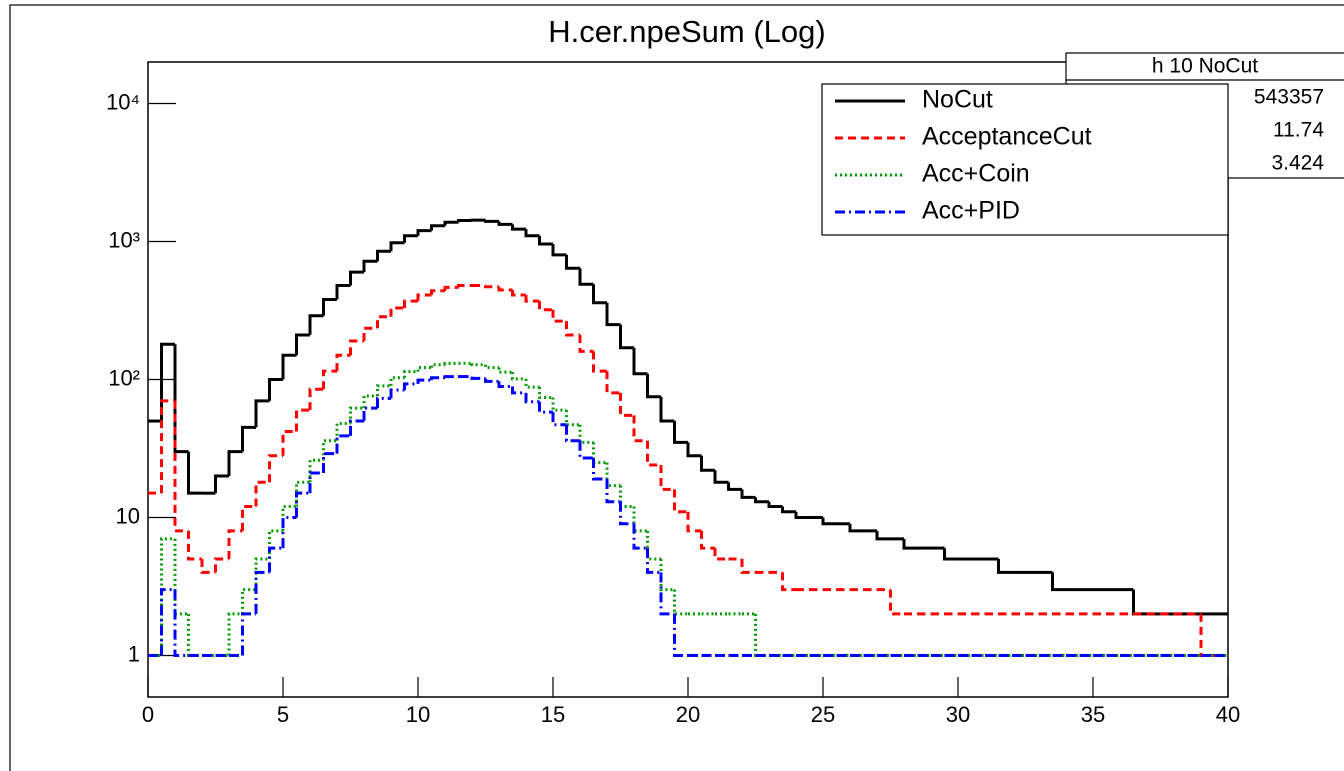 Image resolution: width=1344 pixels, height=771 pixels. What do you see at coordinates (1228, 714) in the screenshot?
I see `x-tick-label: 40` at bounding box center [1228, 714].